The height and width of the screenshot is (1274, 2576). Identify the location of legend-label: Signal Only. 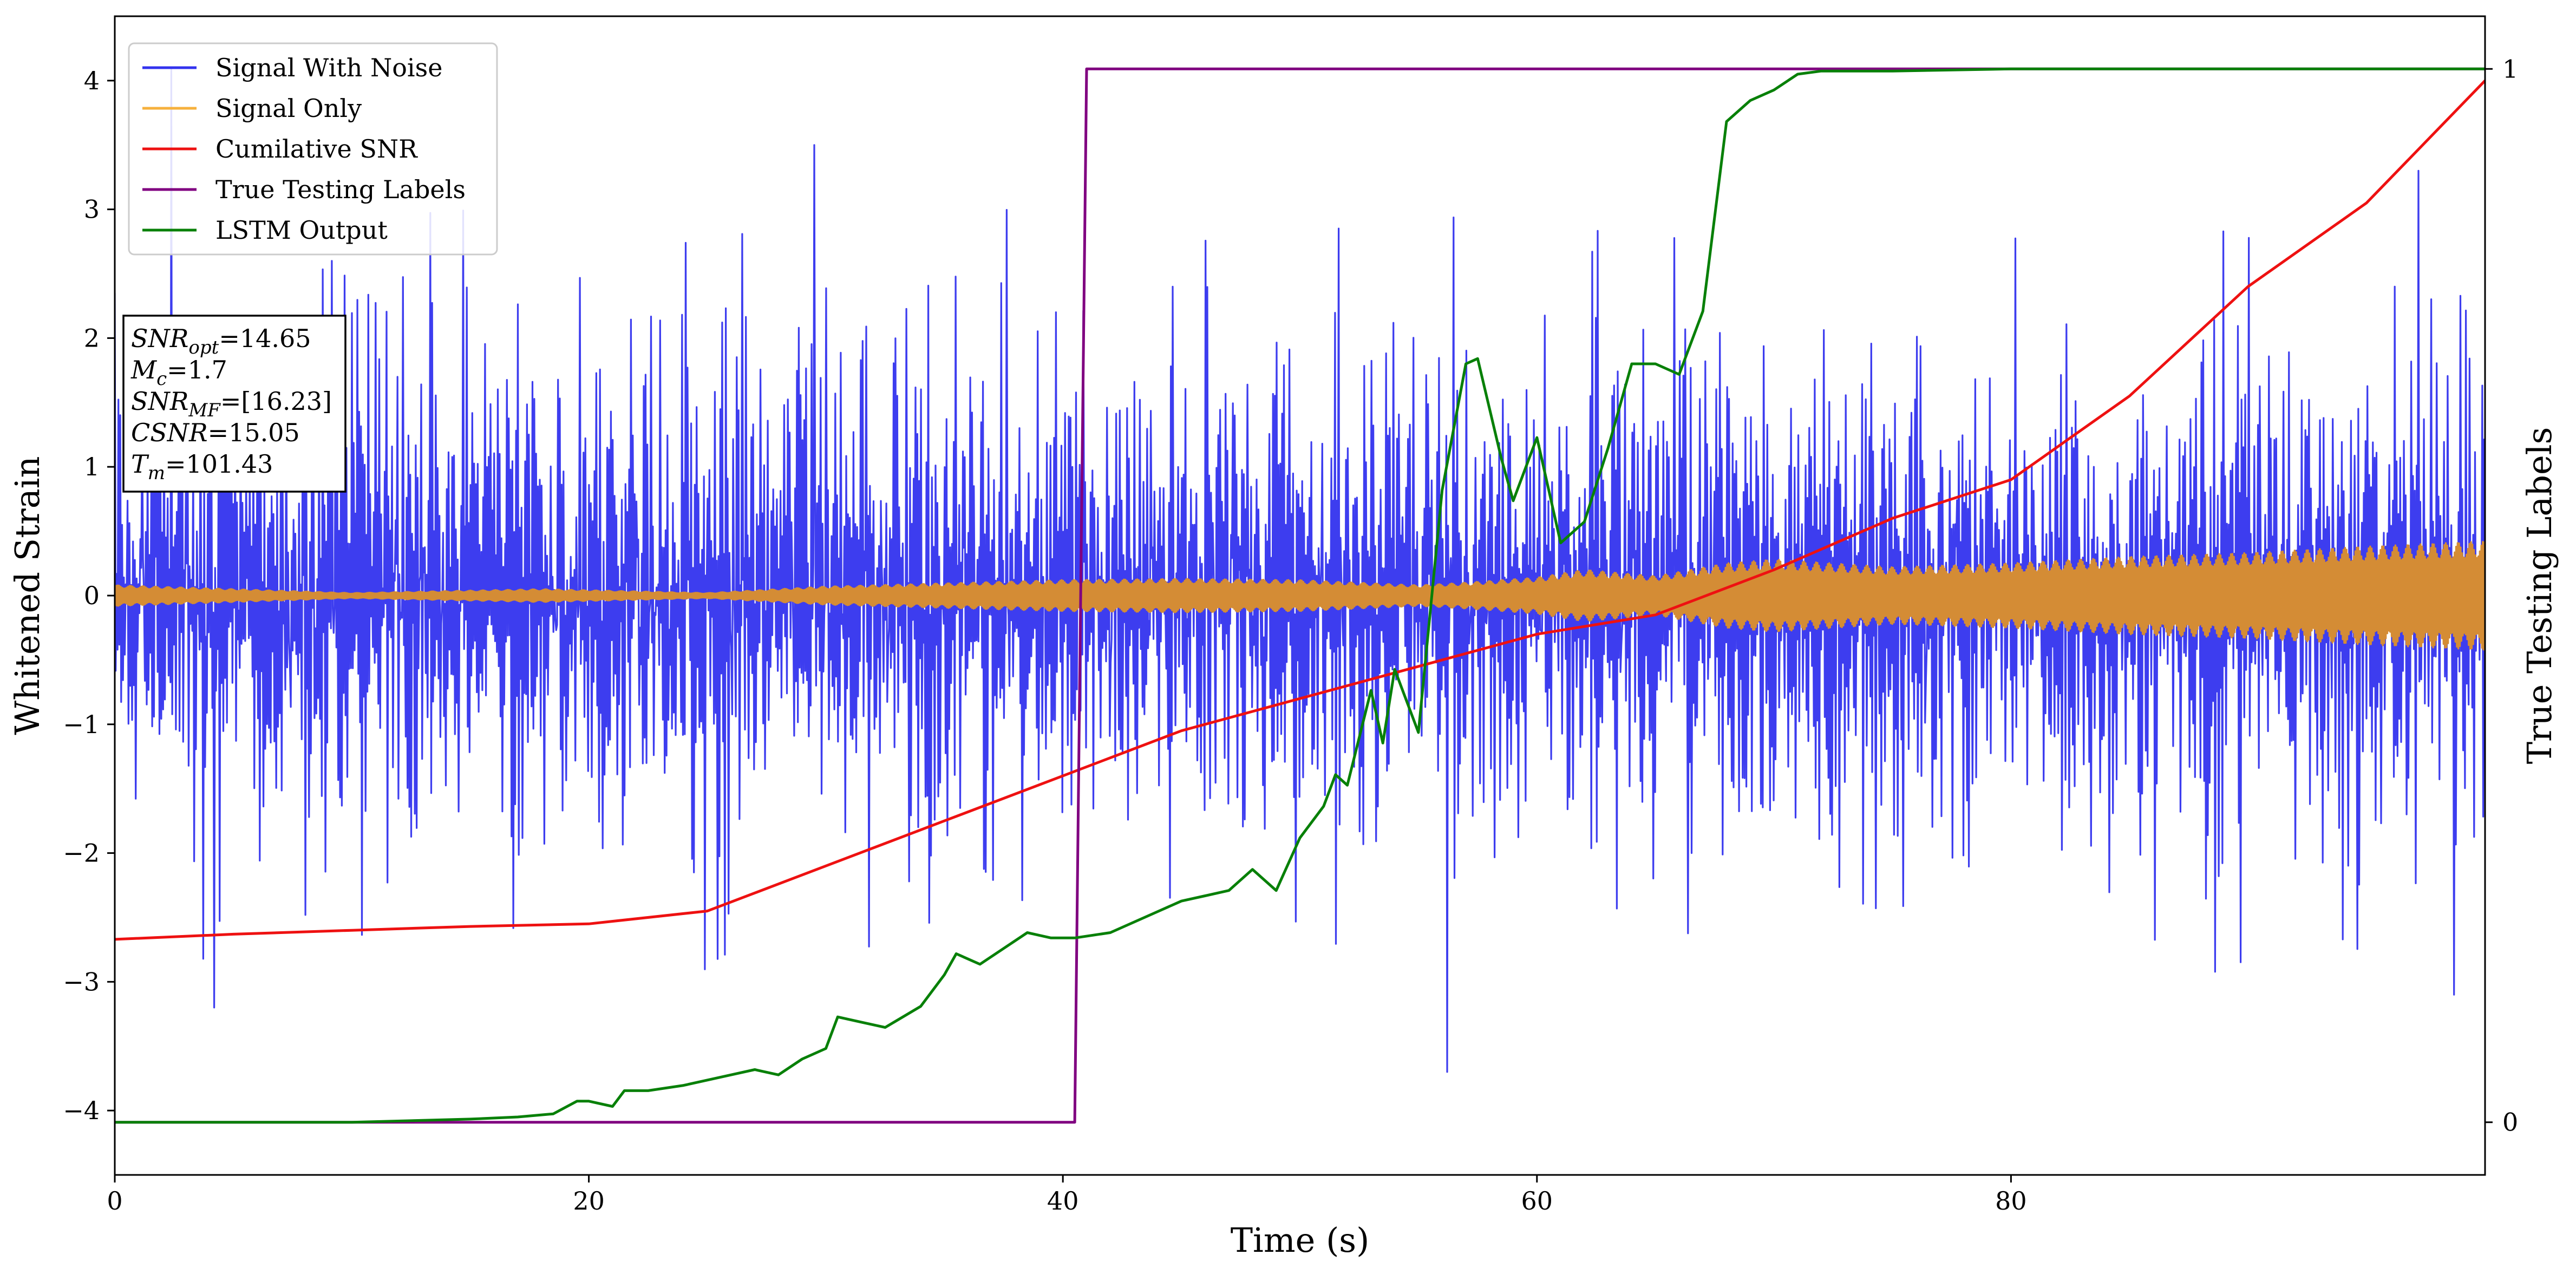
(288, 108).